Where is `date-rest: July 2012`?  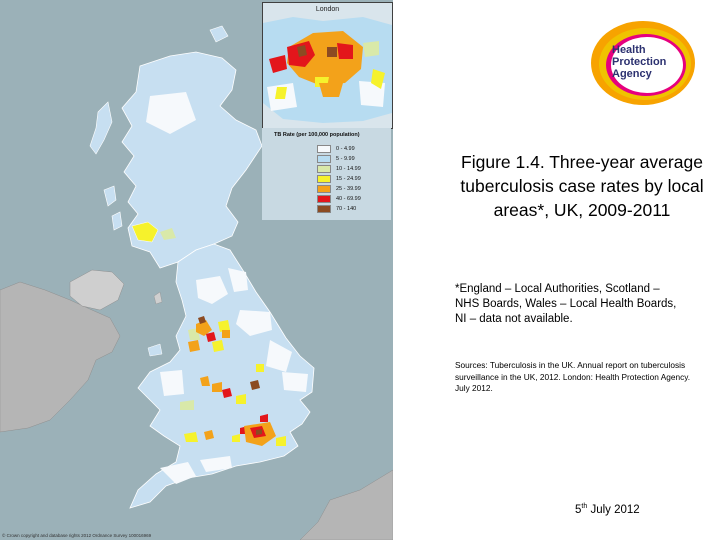 date-rest: July 2012 is located at coordinates (613, 509).